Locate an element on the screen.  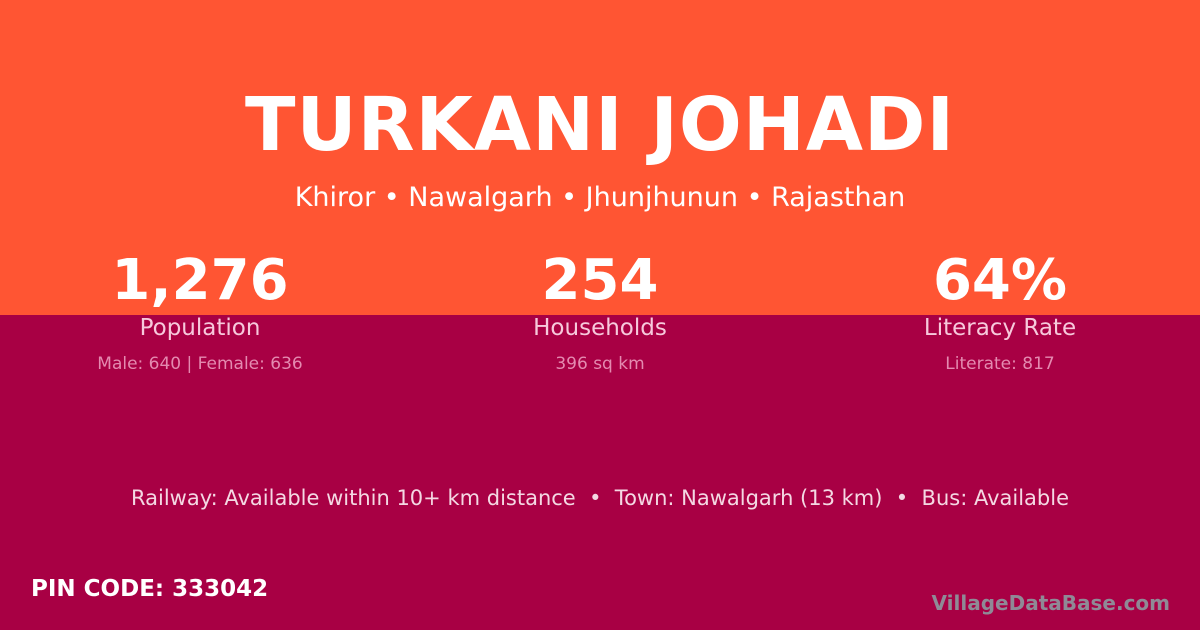
stat-value: 254 is located at coordinates (600, 280).